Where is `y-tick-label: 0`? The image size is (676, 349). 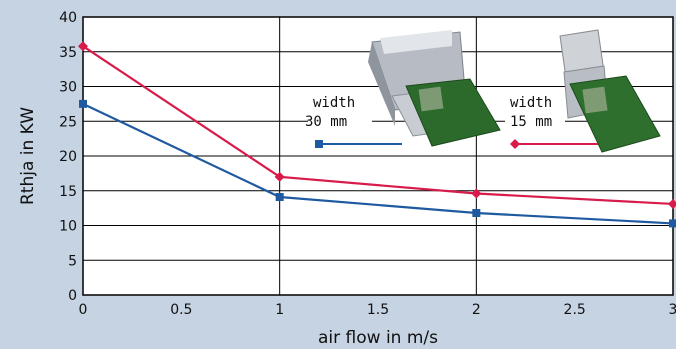
y-tick-label: 0 is located at coordinates (72, 296).